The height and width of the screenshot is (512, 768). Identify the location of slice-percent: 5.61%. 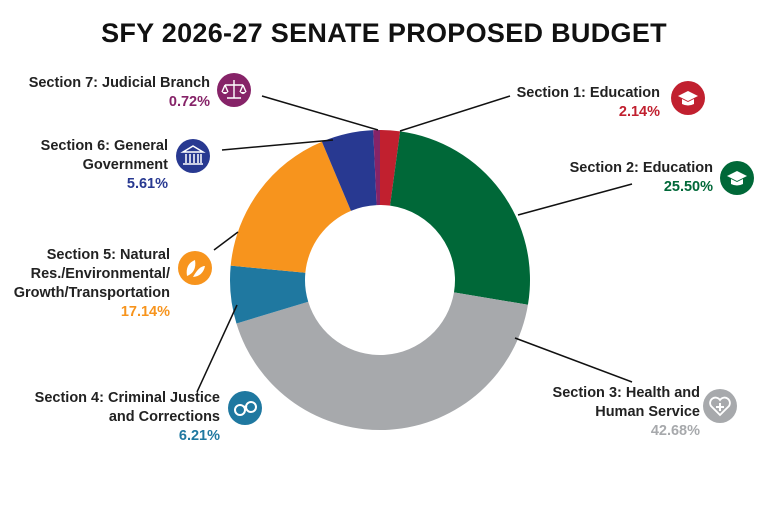
(147, 184).